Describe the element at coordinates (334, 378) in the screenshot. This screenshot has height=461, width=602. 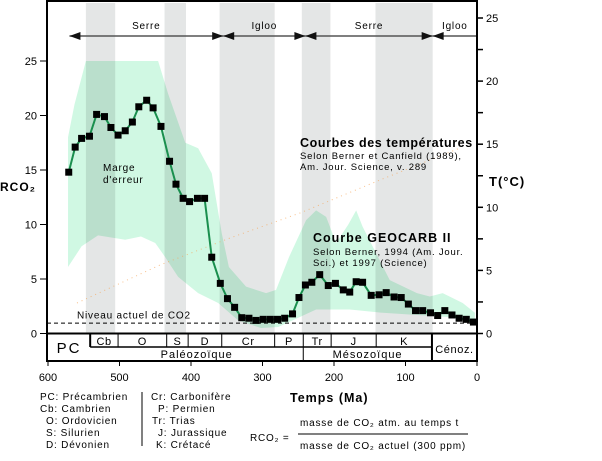
I see `x-tick-label: 200` at that location.